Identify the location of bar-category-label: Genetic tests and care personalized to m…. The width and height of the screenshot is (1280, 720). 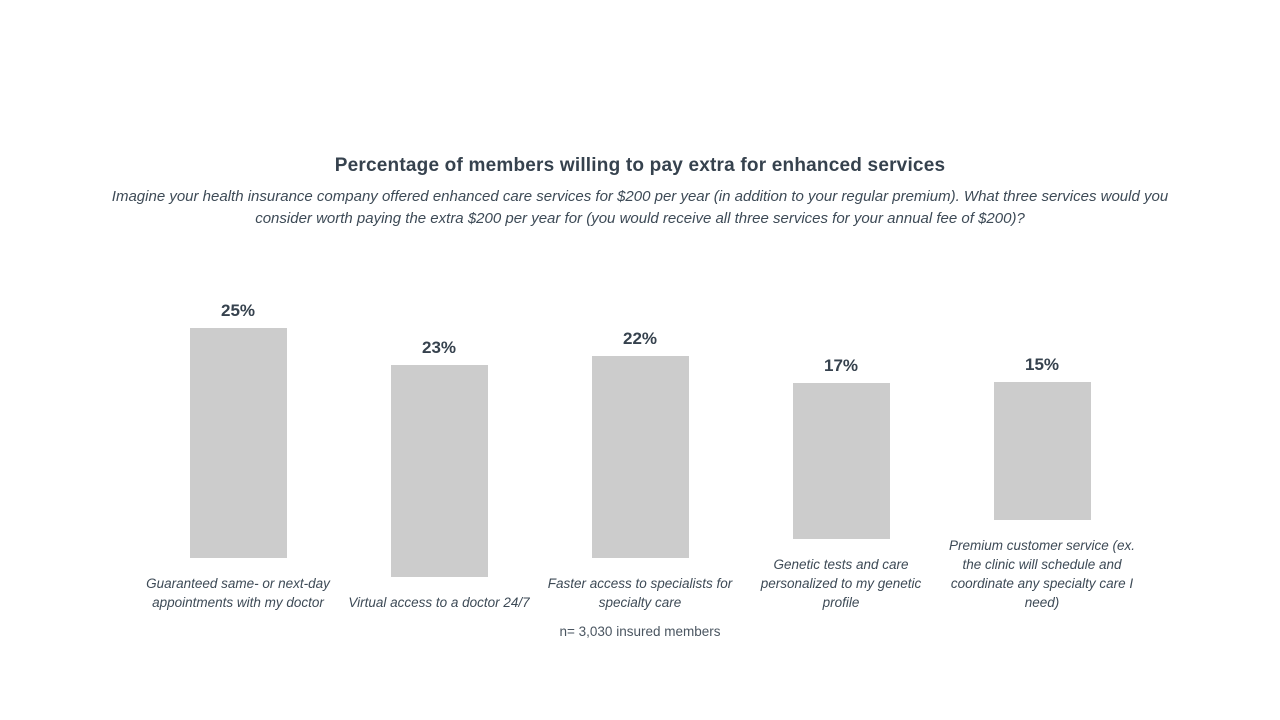
(841, 583).